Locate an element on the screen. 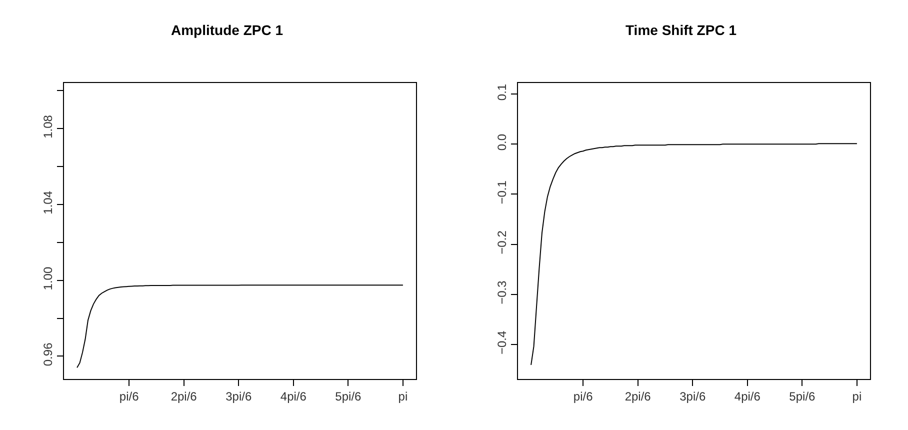 Image resolution: width=908 pixels, height=430 pixels. y-tick-label: 1.08 is located at coordinates (48, 126).